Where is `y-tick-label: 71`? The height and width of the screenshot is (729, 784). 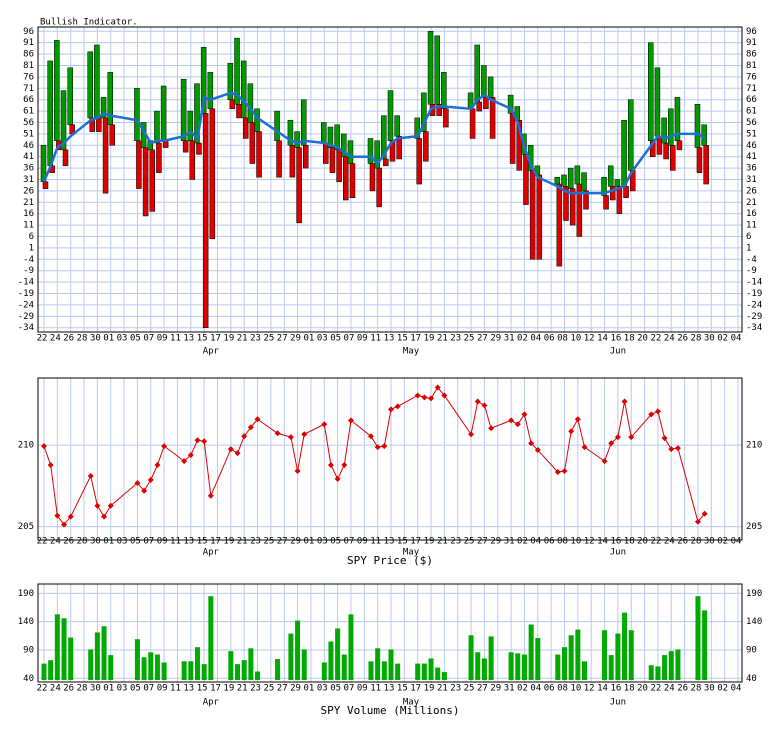
y-tick-label: 71 is located at coordinates (751, 89).